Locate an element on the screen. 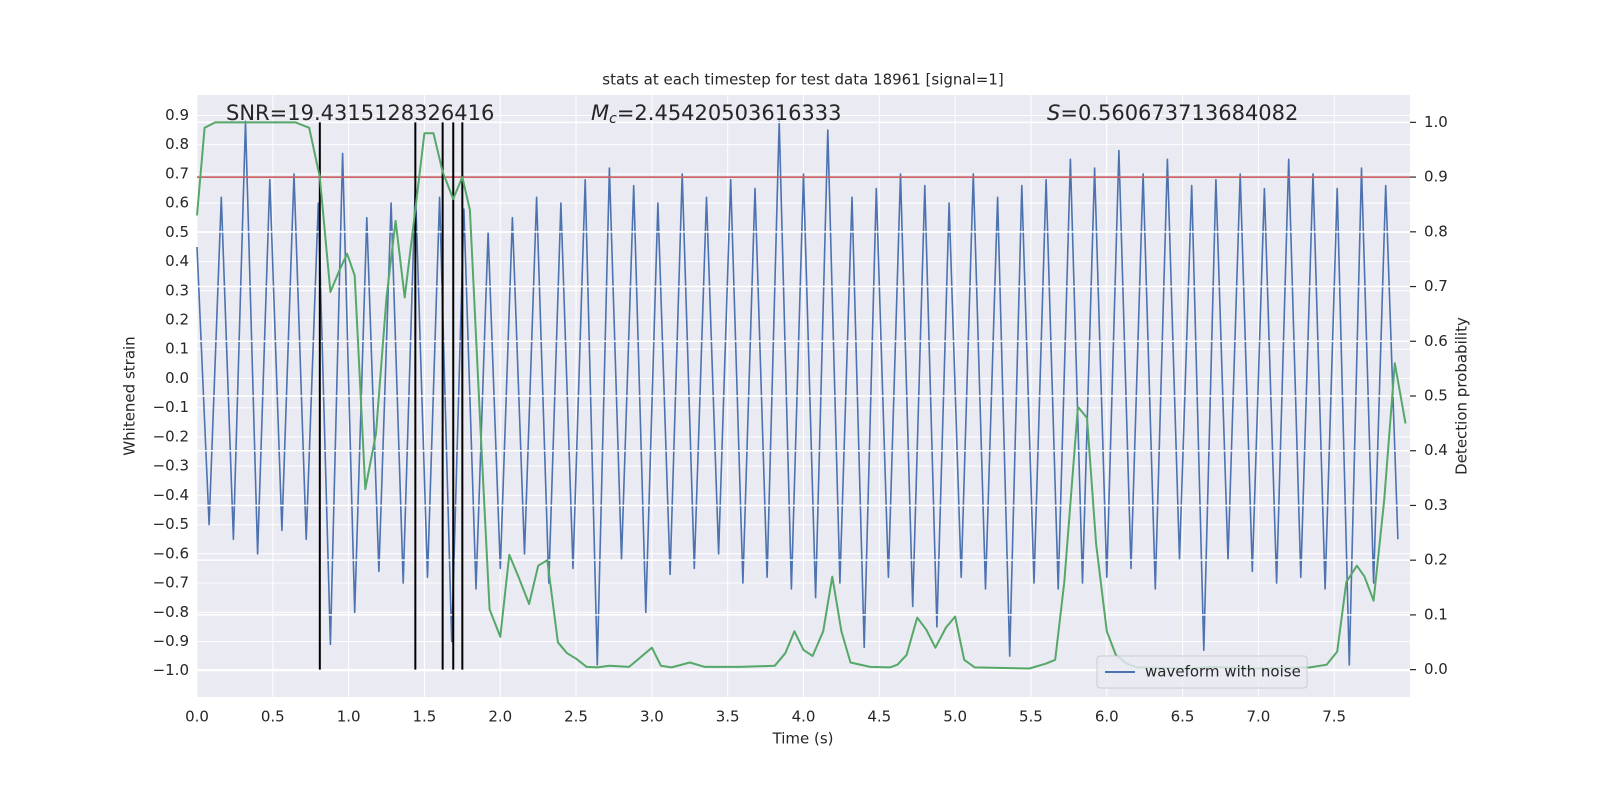 This screenshot has width=1600, height=800. y-axis-label: Whitened strain is located at coordinates (130, 395).